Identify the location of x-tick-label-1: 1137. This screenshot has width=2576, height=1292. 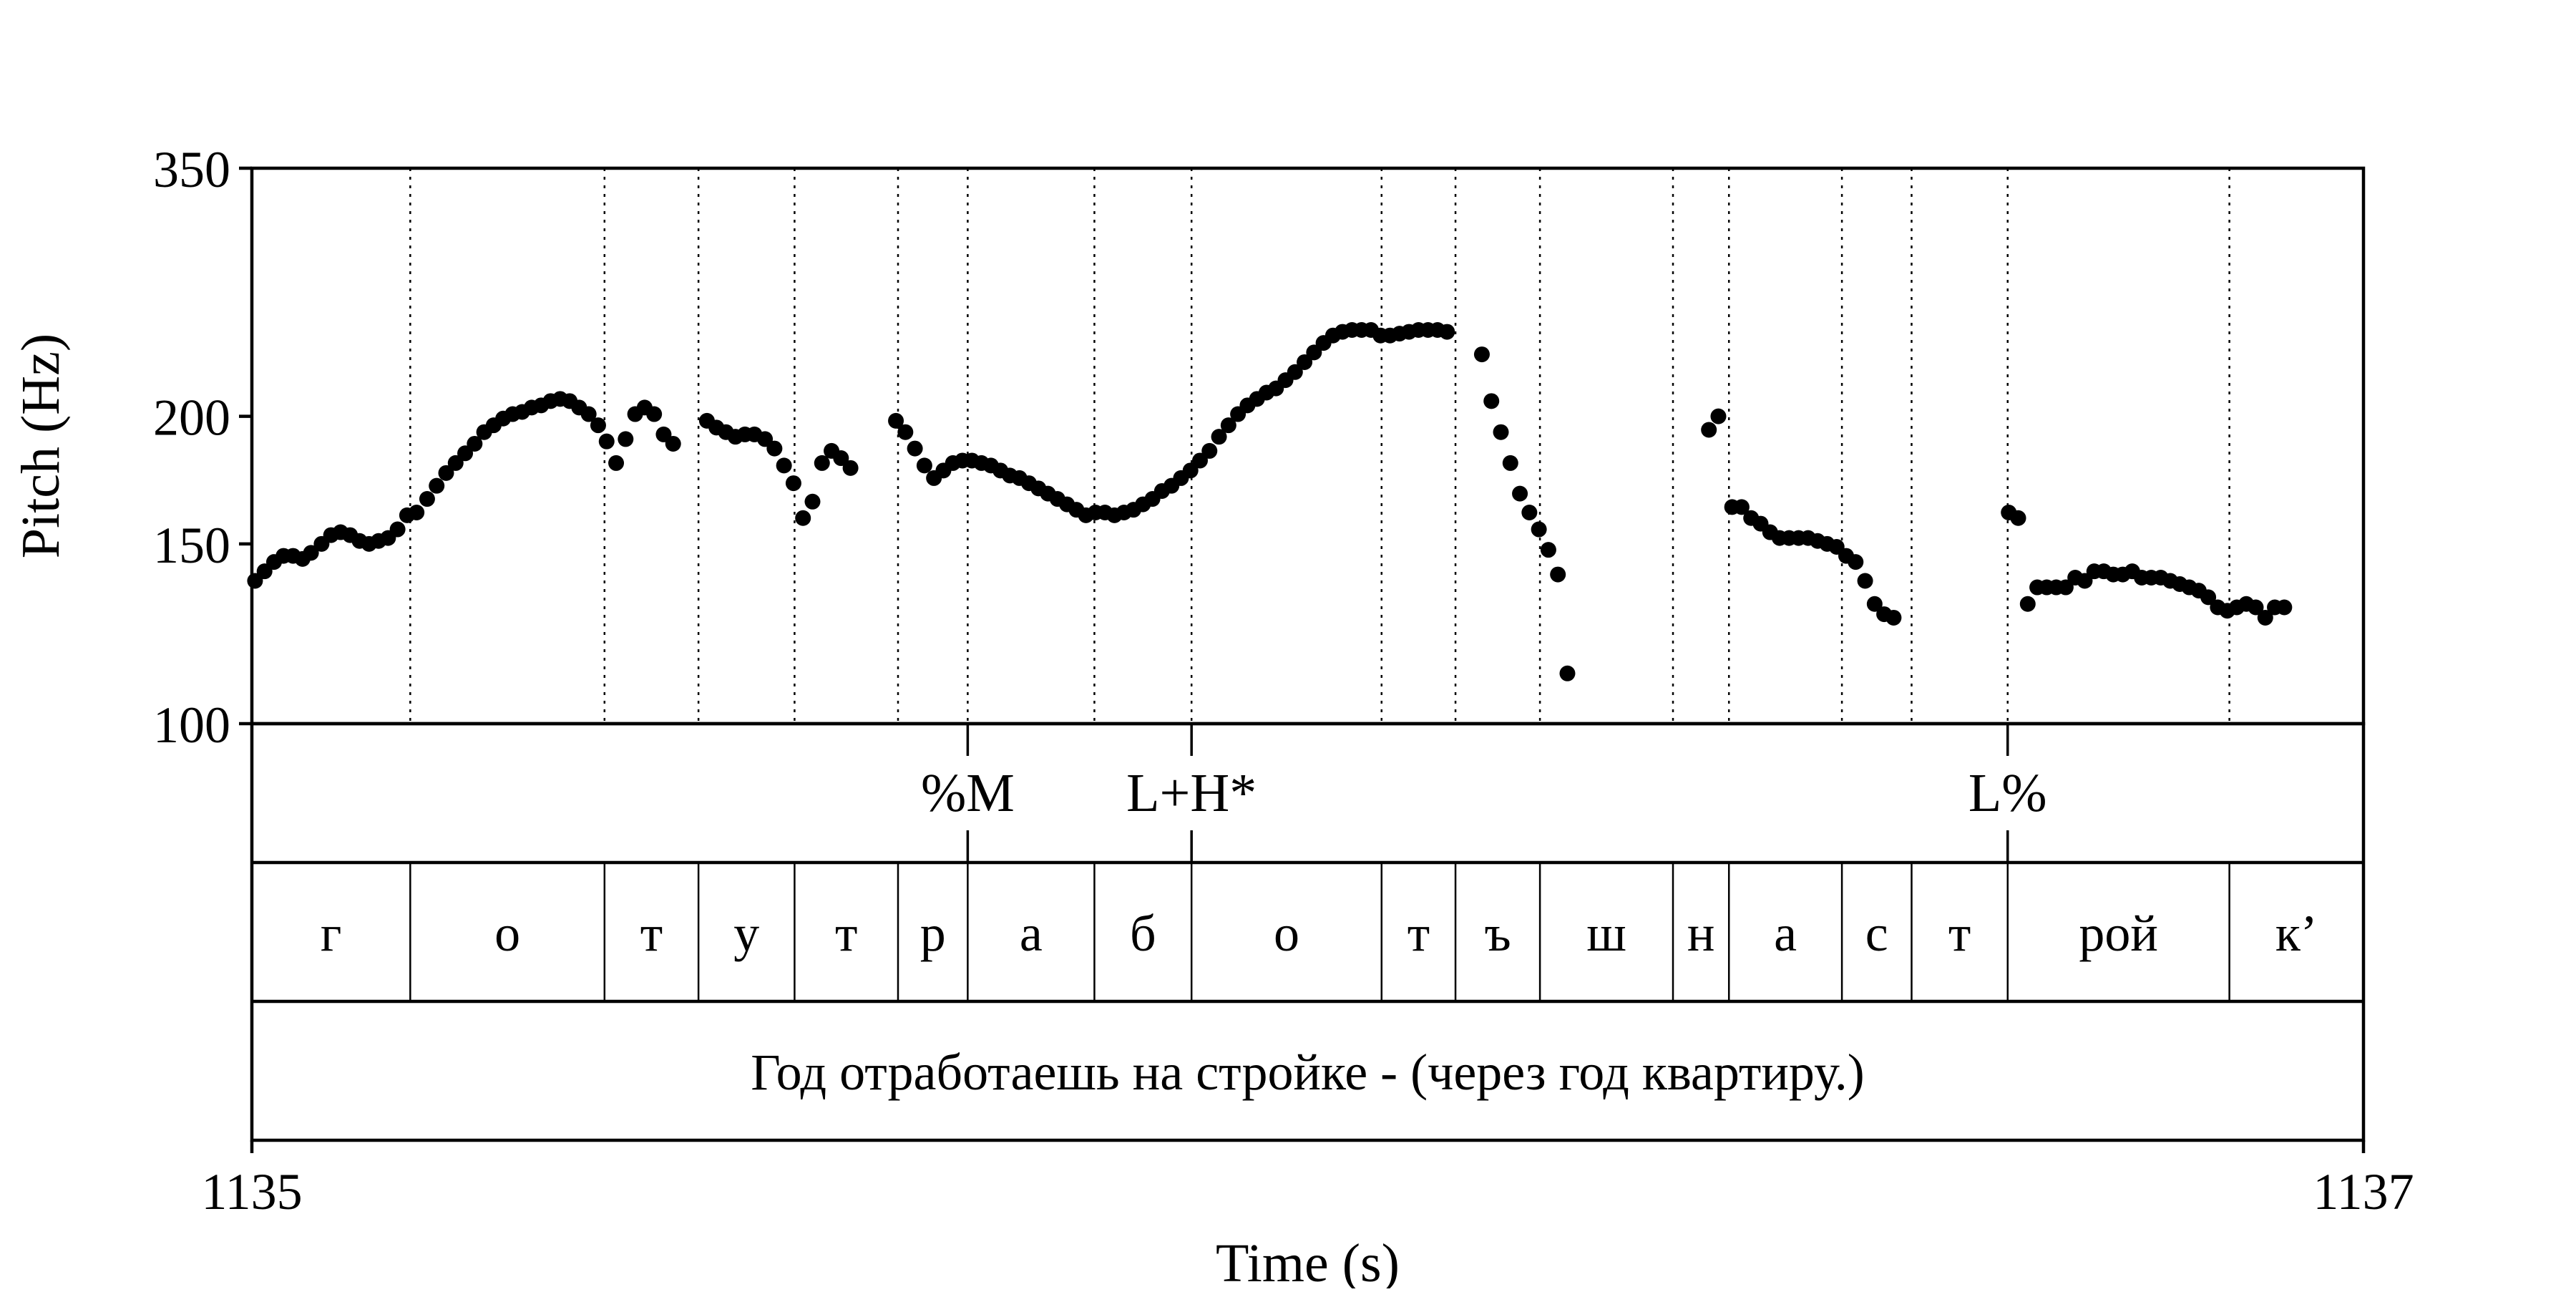
(2363, 1191).